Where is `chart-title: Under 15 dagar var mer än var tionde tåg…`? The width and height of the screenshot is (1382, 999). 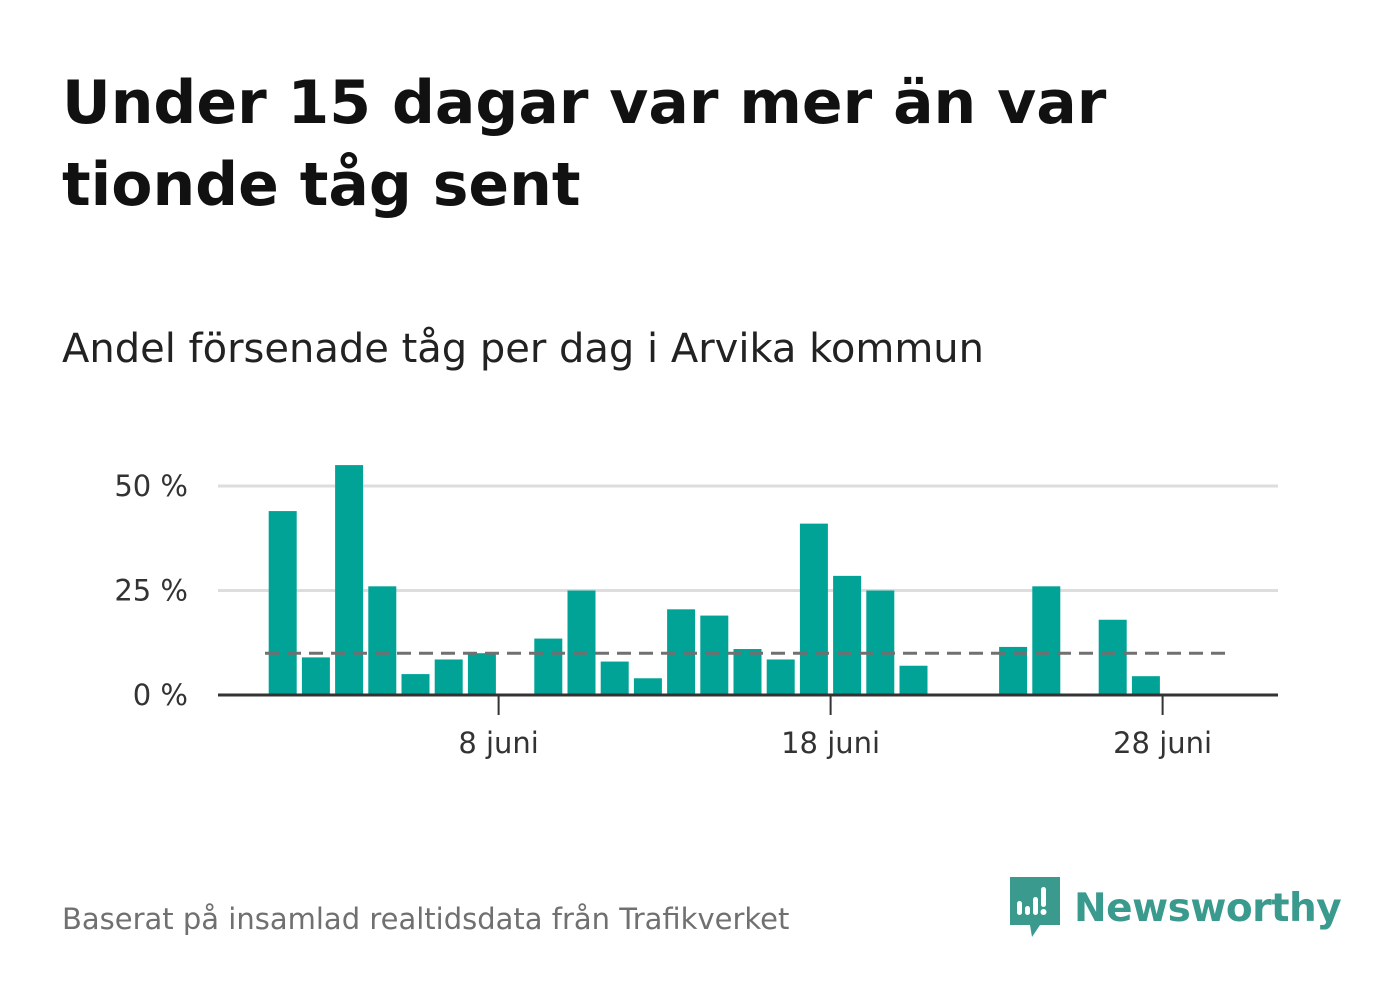
chart-title: Under 15 dagar var mer än var tionde tåg… is located at coordinates (584, 144).